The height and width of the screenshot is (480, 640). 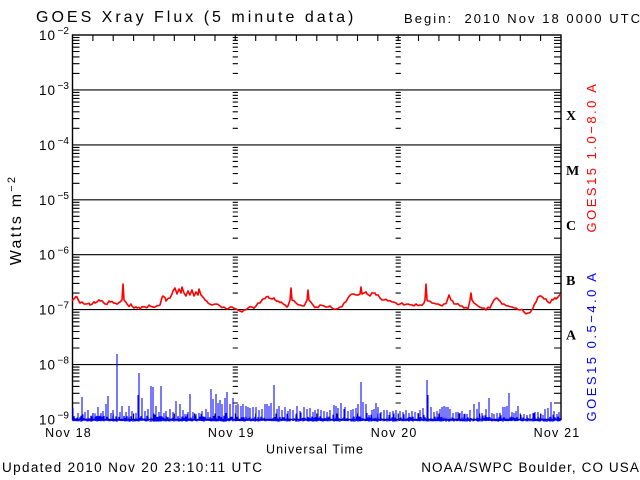 What do you see at coordinates (196, 17) in the screenshot?
I see `svg-text: GOES Xray Flux (5 minute data)` at bounding box center [196, 17].